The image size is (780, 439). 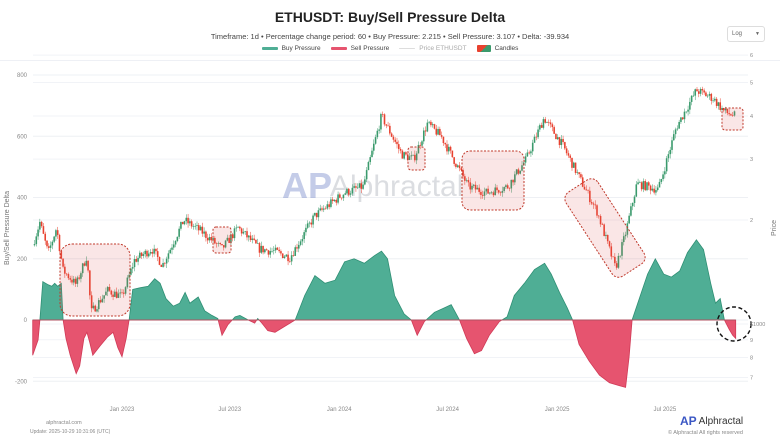 What do you see at coordinates (751, 84) in the screenshot?
I see `y-right-tick-label: 5` at bounding box center [751, 84].